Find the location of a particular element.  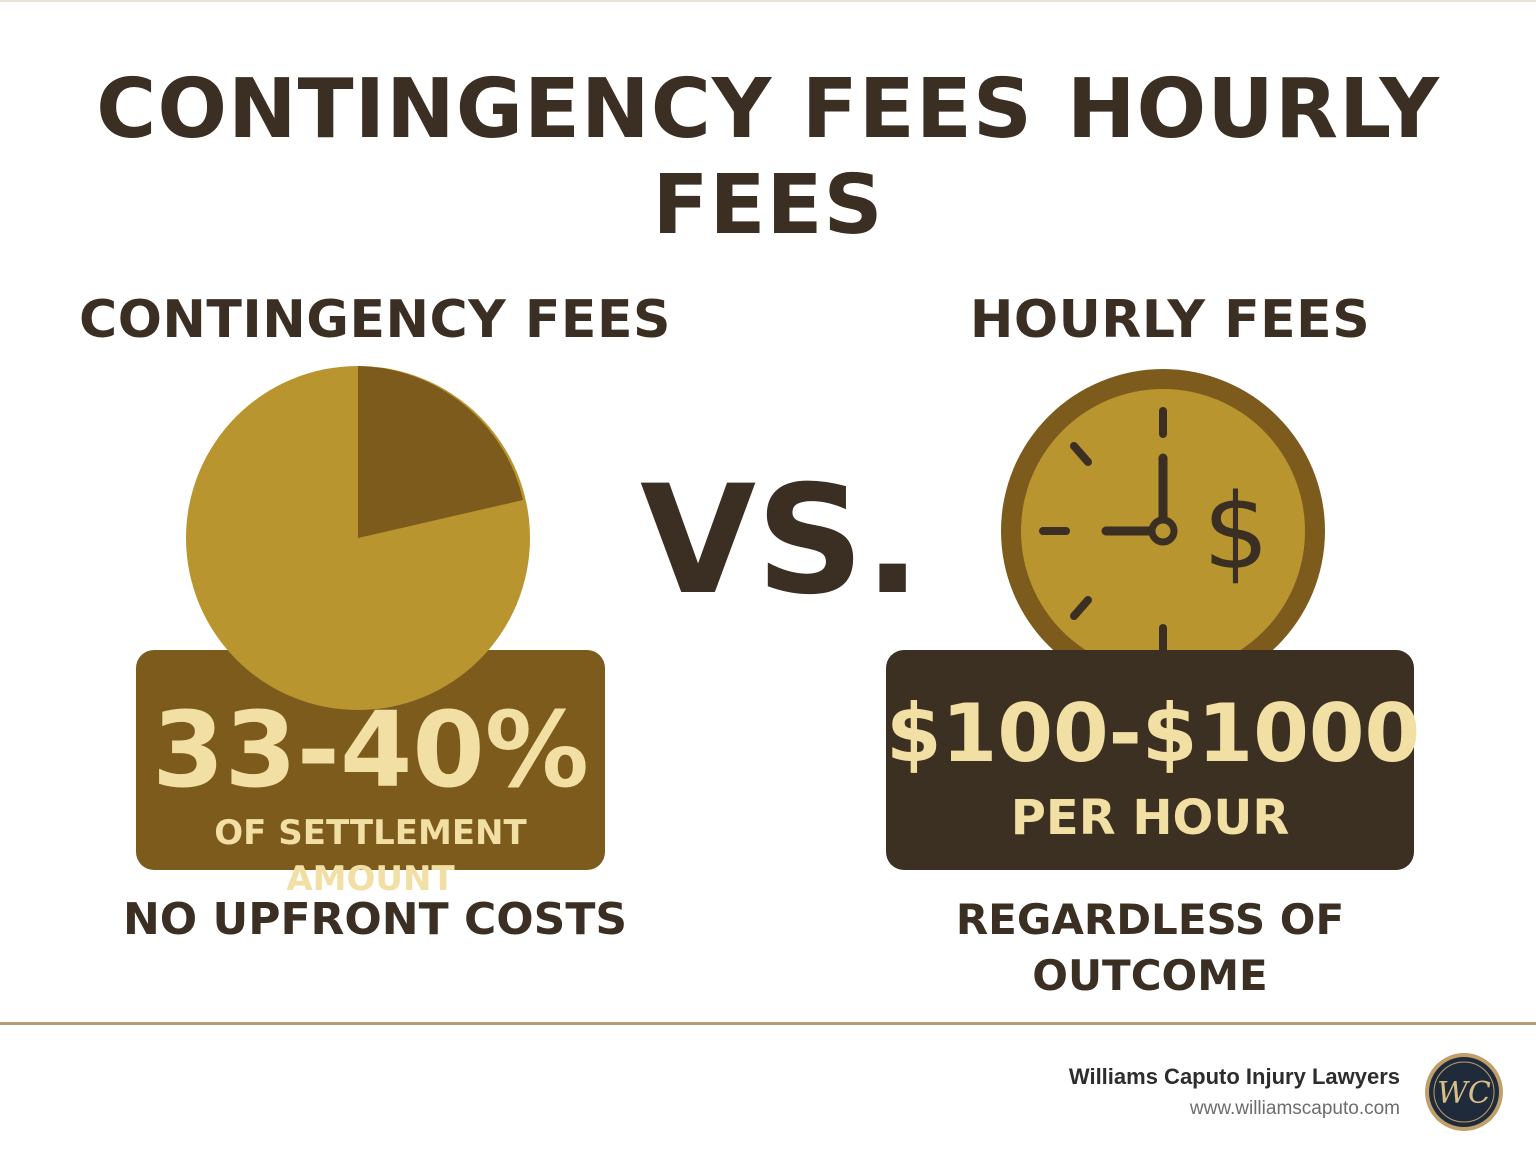

page-title-part-contingency: CONTINGENCY FEES is located at coordinates (564, 109).